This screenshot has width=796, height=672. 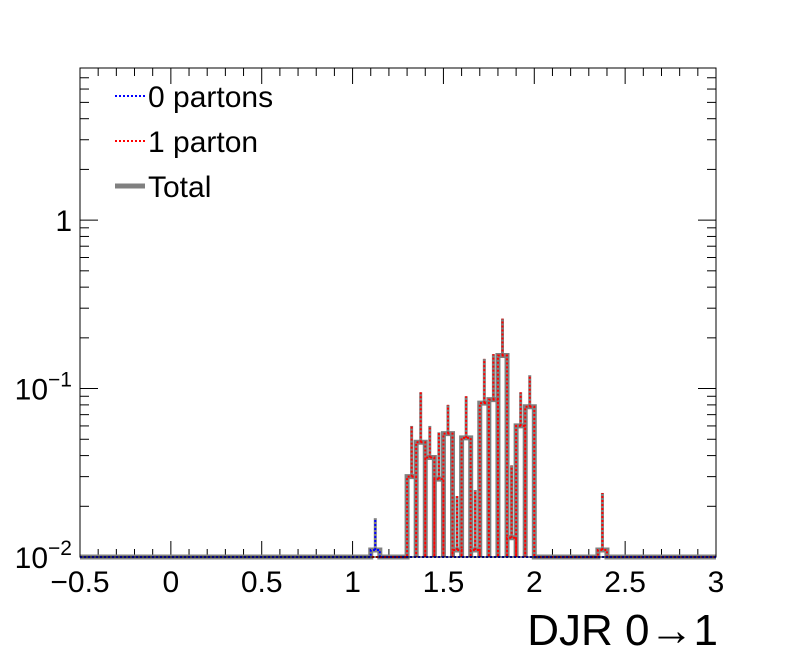 What do you see at coordinates (63, 221) in the screenshot?
I see `y-tick-label: 1` at bounding box center [63, 221].